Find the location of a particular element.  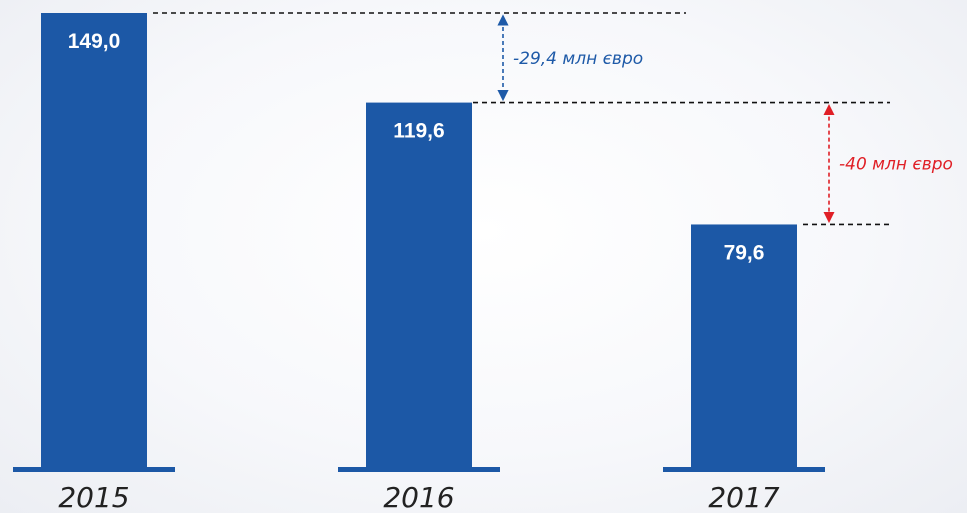

bar-2016 is located at coordinates (419, 284).